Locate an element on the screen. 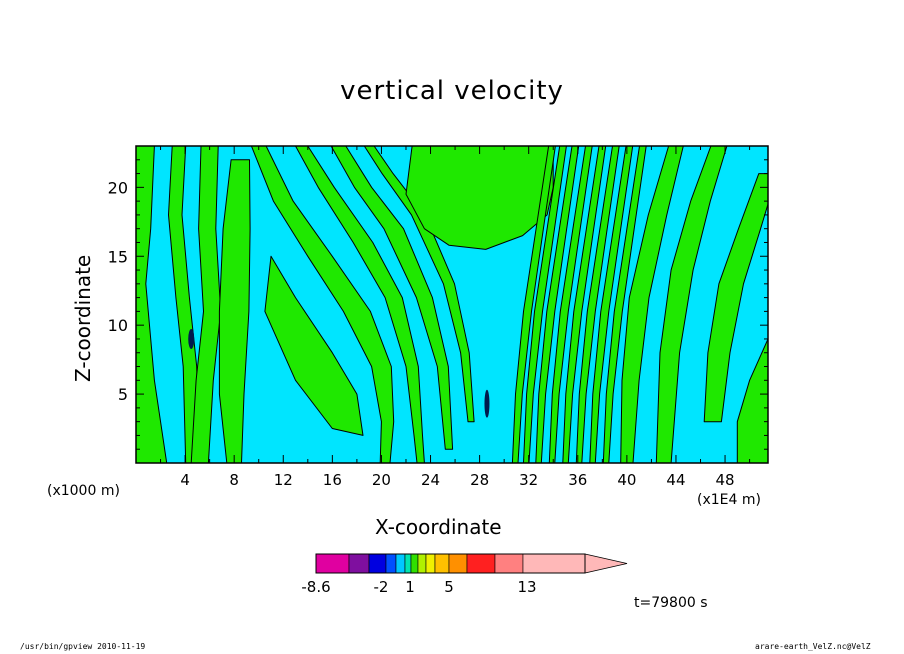 Image resolution: width=904 pixels, height=654 pixels. y-tick-label: 10 is located at coordinates (118, 325).